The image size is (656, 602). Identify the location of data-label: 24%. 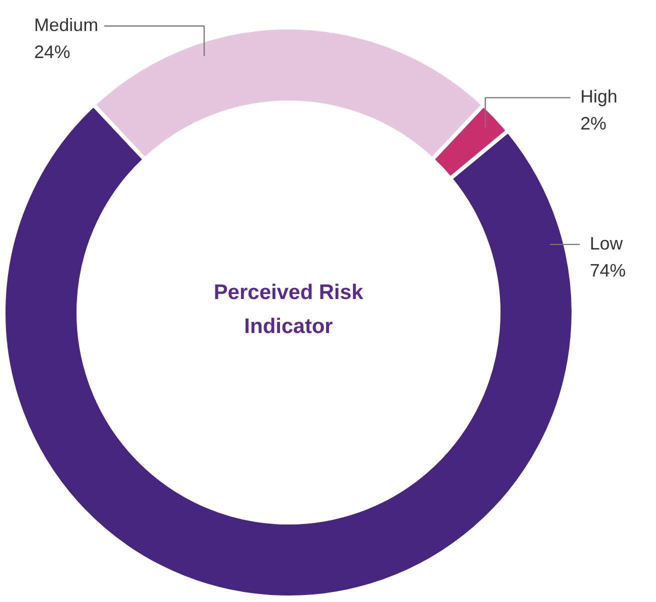
(52, 52).